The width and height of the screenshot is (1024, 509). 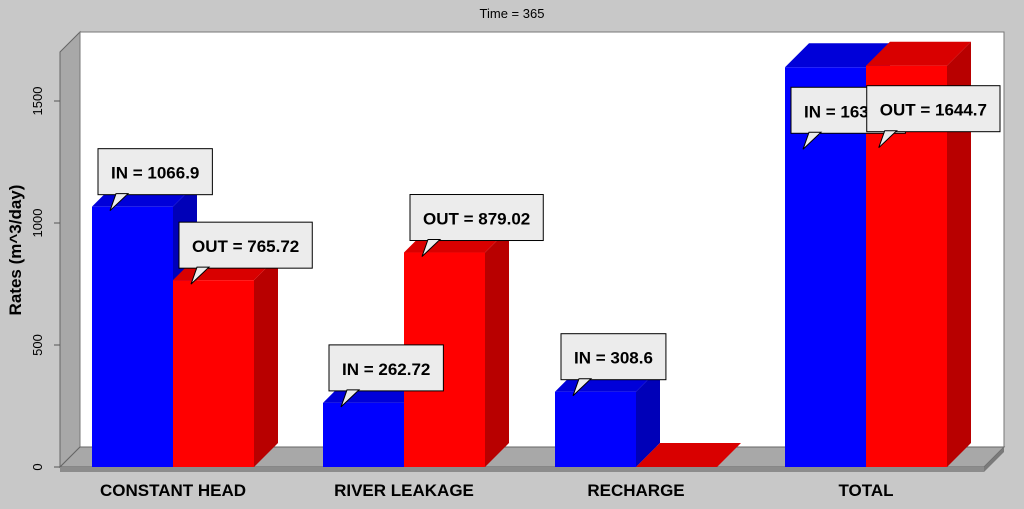 What do you see at coordinates (865, 490) in the screenshot?
I see `x-tick-label: TOTAL` at bounding box center [865, 490].